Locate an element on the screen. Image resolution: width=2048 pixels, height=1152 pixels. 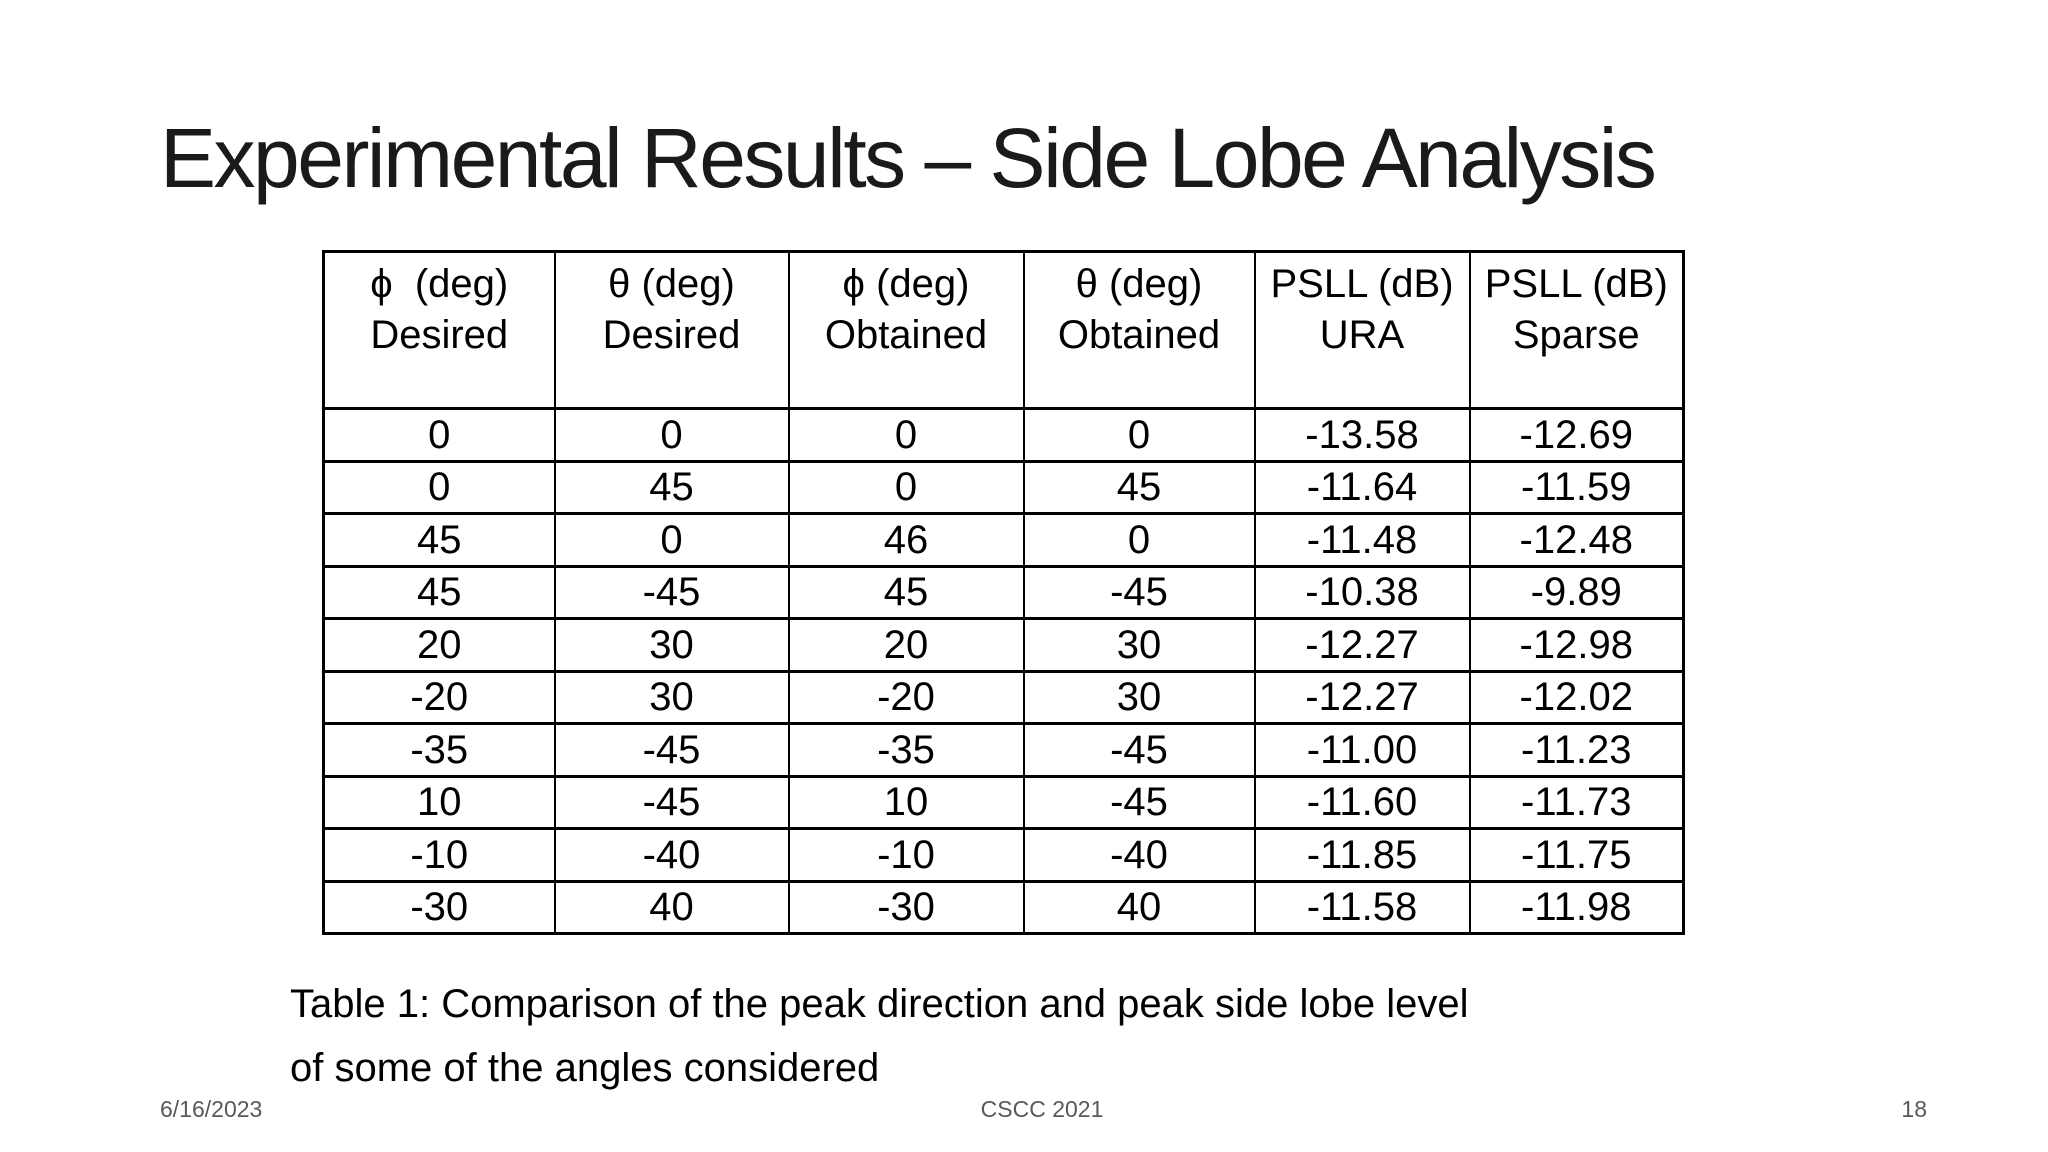
column-header-theta-obtained: θ (deg) Obtained is located at coordinates (1139, 330).